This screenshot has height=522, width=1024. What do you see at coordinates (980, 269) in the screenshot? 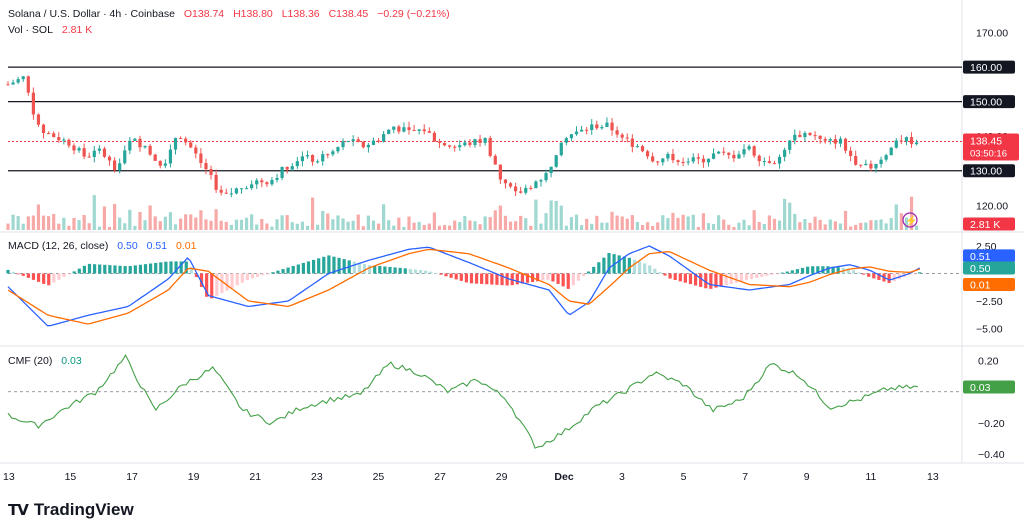
I see `macd-signal-badge-text: 0.50` at bounding box center [980, 269].